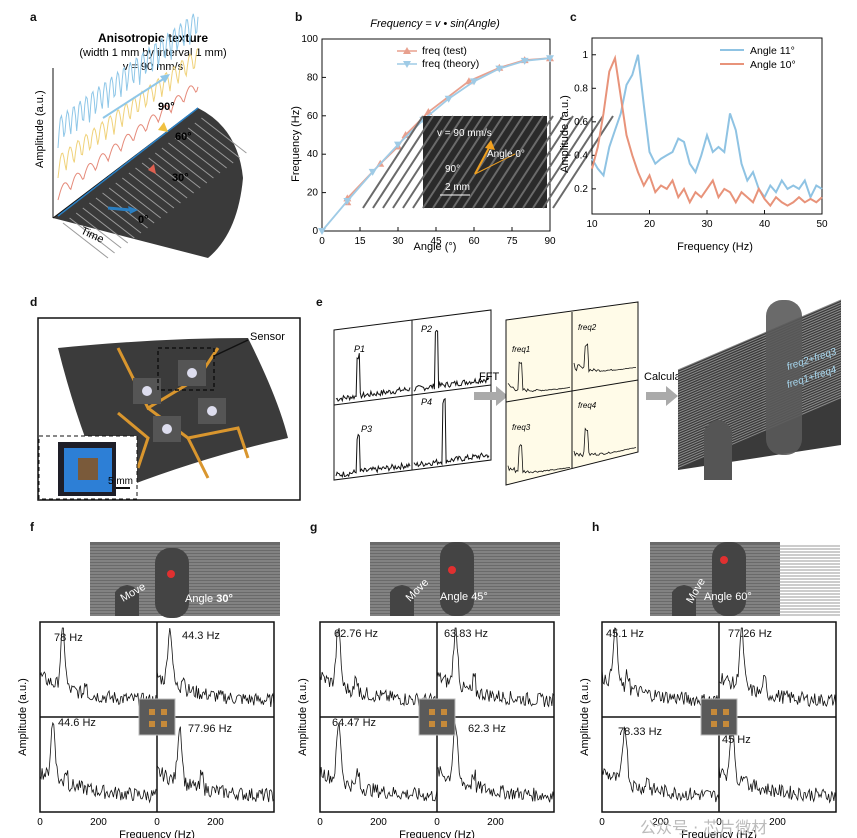  What do you see at coordinates (704, 827) in the screenshot?
I see `watermark: 公众号 · 芯片微材` at bounding box center [704, 827].